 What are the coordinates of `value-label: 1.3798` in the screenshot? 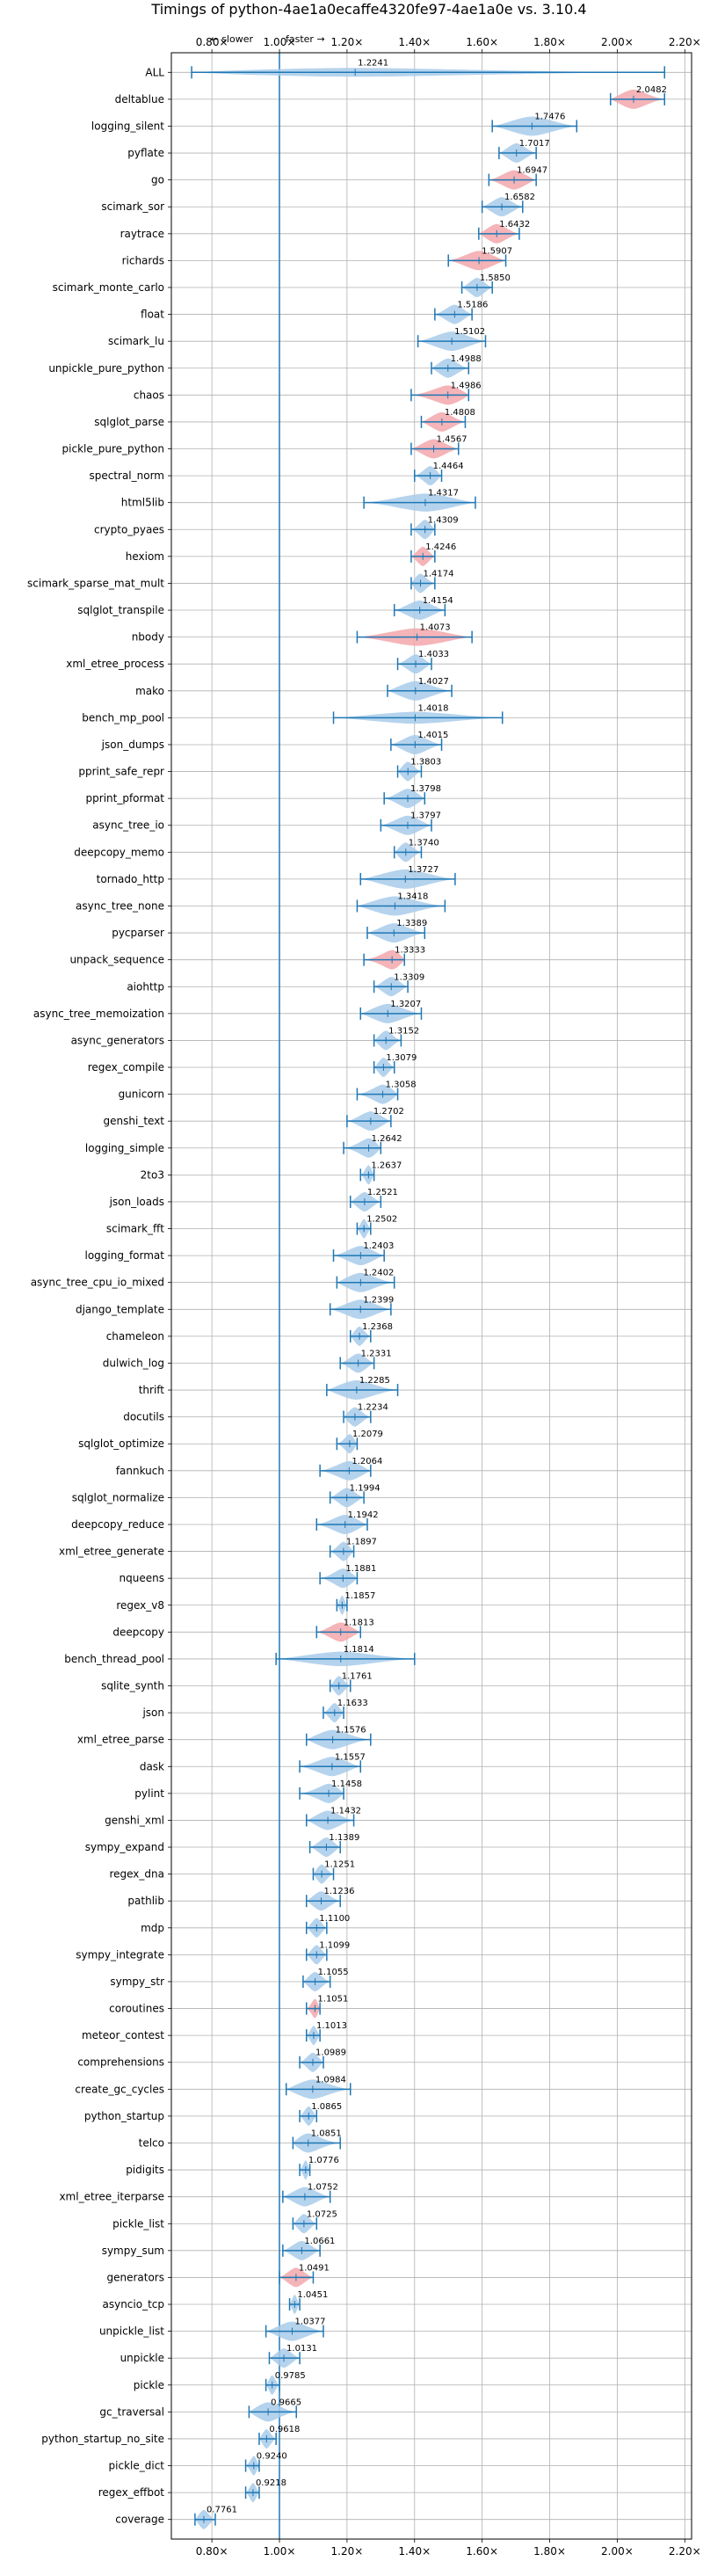 It's located at (425, 789).